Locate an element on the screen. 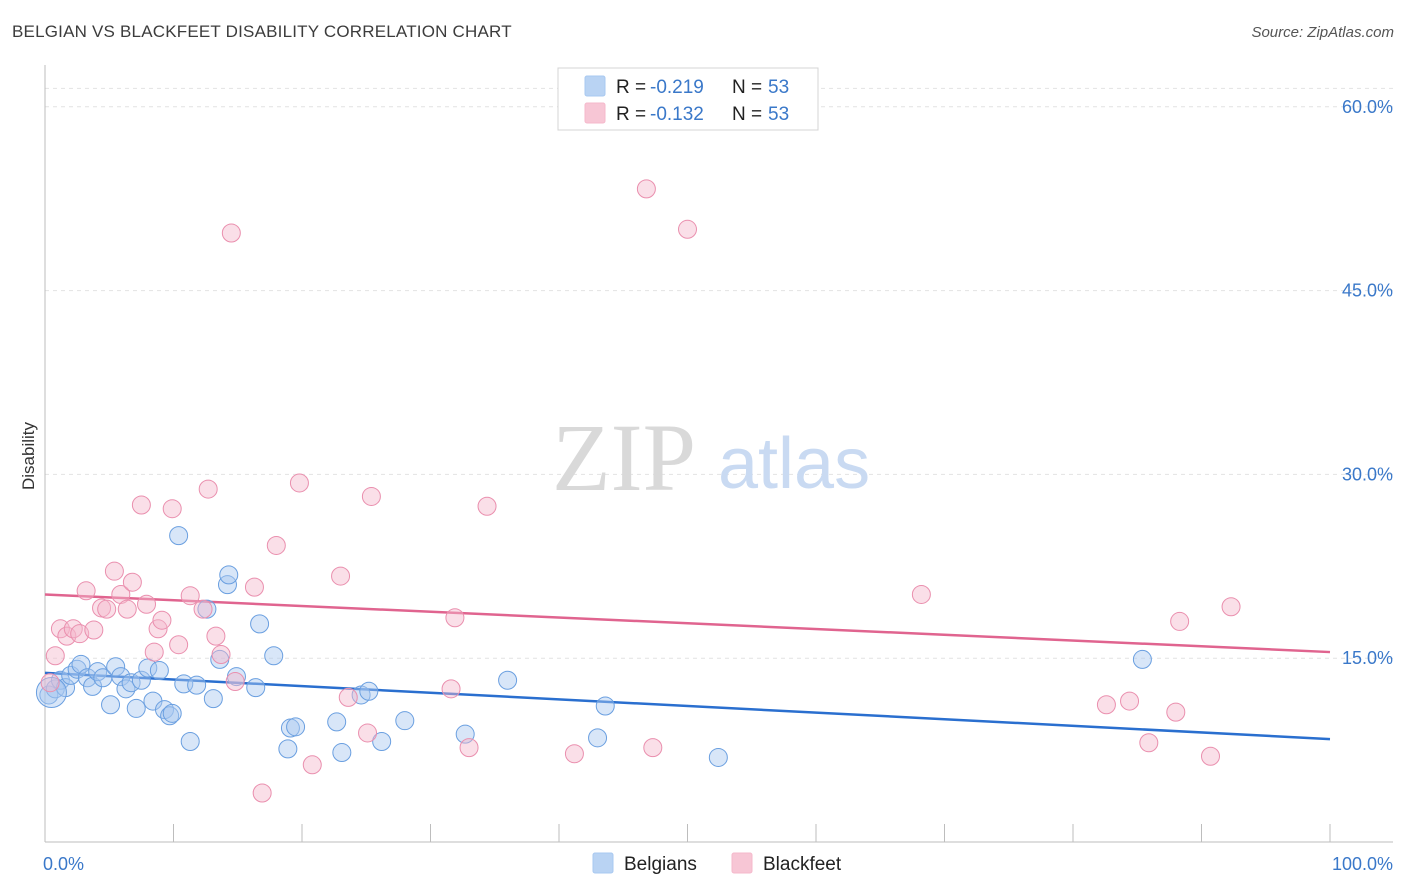 This screenshot has width=1406, height=892. x-tick-labels: 0.0% 100.0% is located at coordinates (718, 864).